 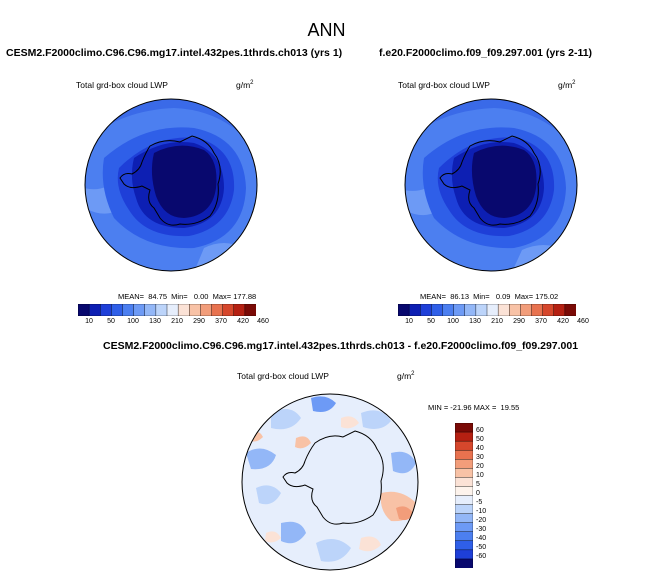 What do you see at coordinates (263, 321) in the screenshot?
I see `cb1-label: 460` at bounding box center [263, 321].